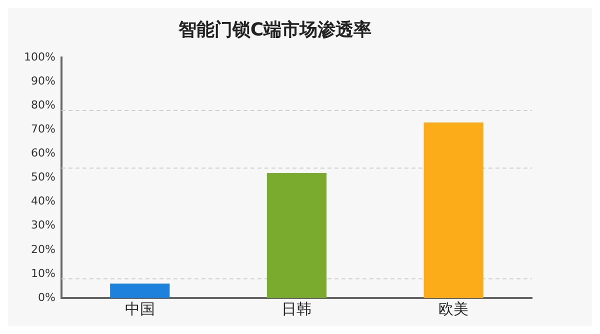 The width and height of the screenshot is (600, 334). I want to click on y-tick-label: 40%, so click(43, 201).